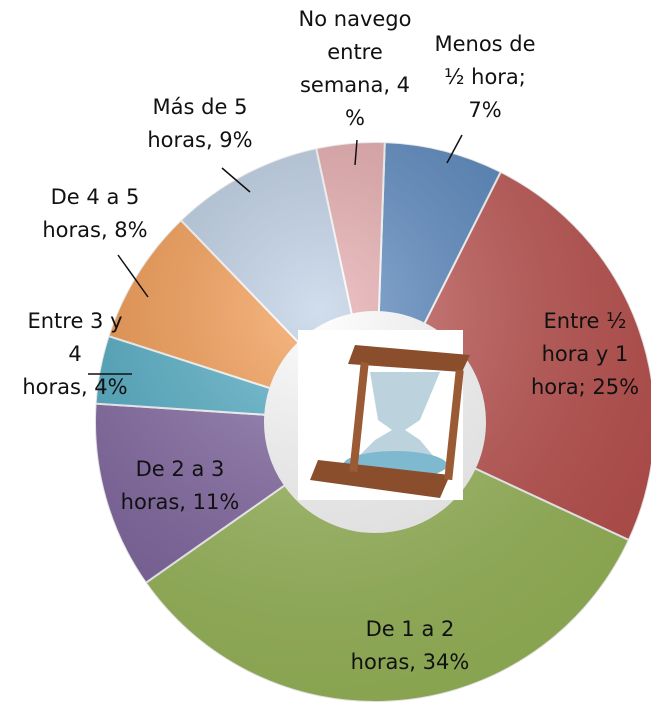  I want to click on data-label: entre, so click(355, 52).